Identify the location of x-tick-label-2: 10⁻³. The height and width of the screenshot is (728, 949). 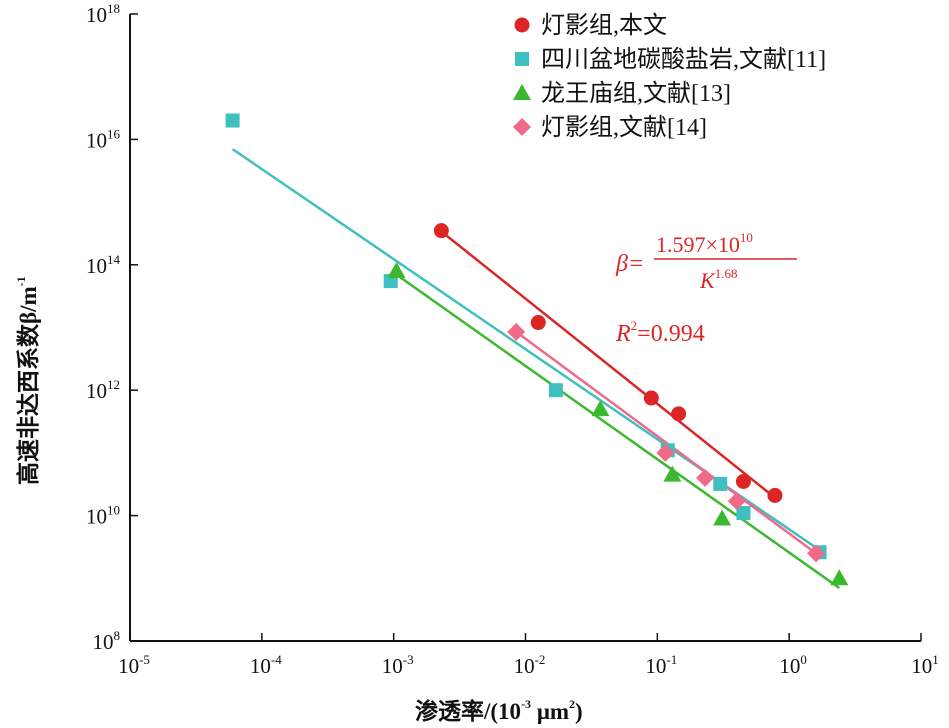
(398, 665).